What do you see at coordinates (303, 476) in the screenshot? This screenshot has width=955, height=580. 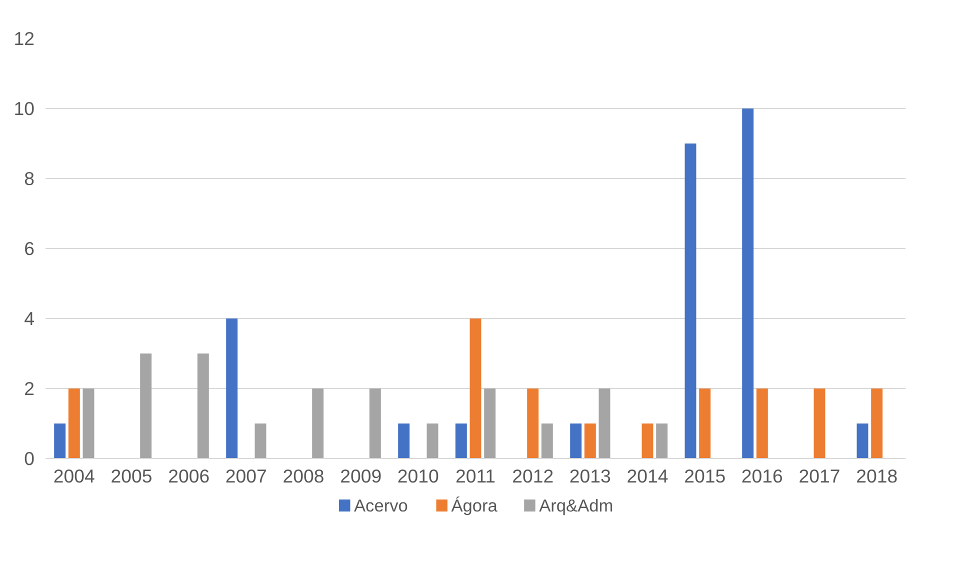 I see `x-tick-label: 2008` at bounding box center [303, 476].